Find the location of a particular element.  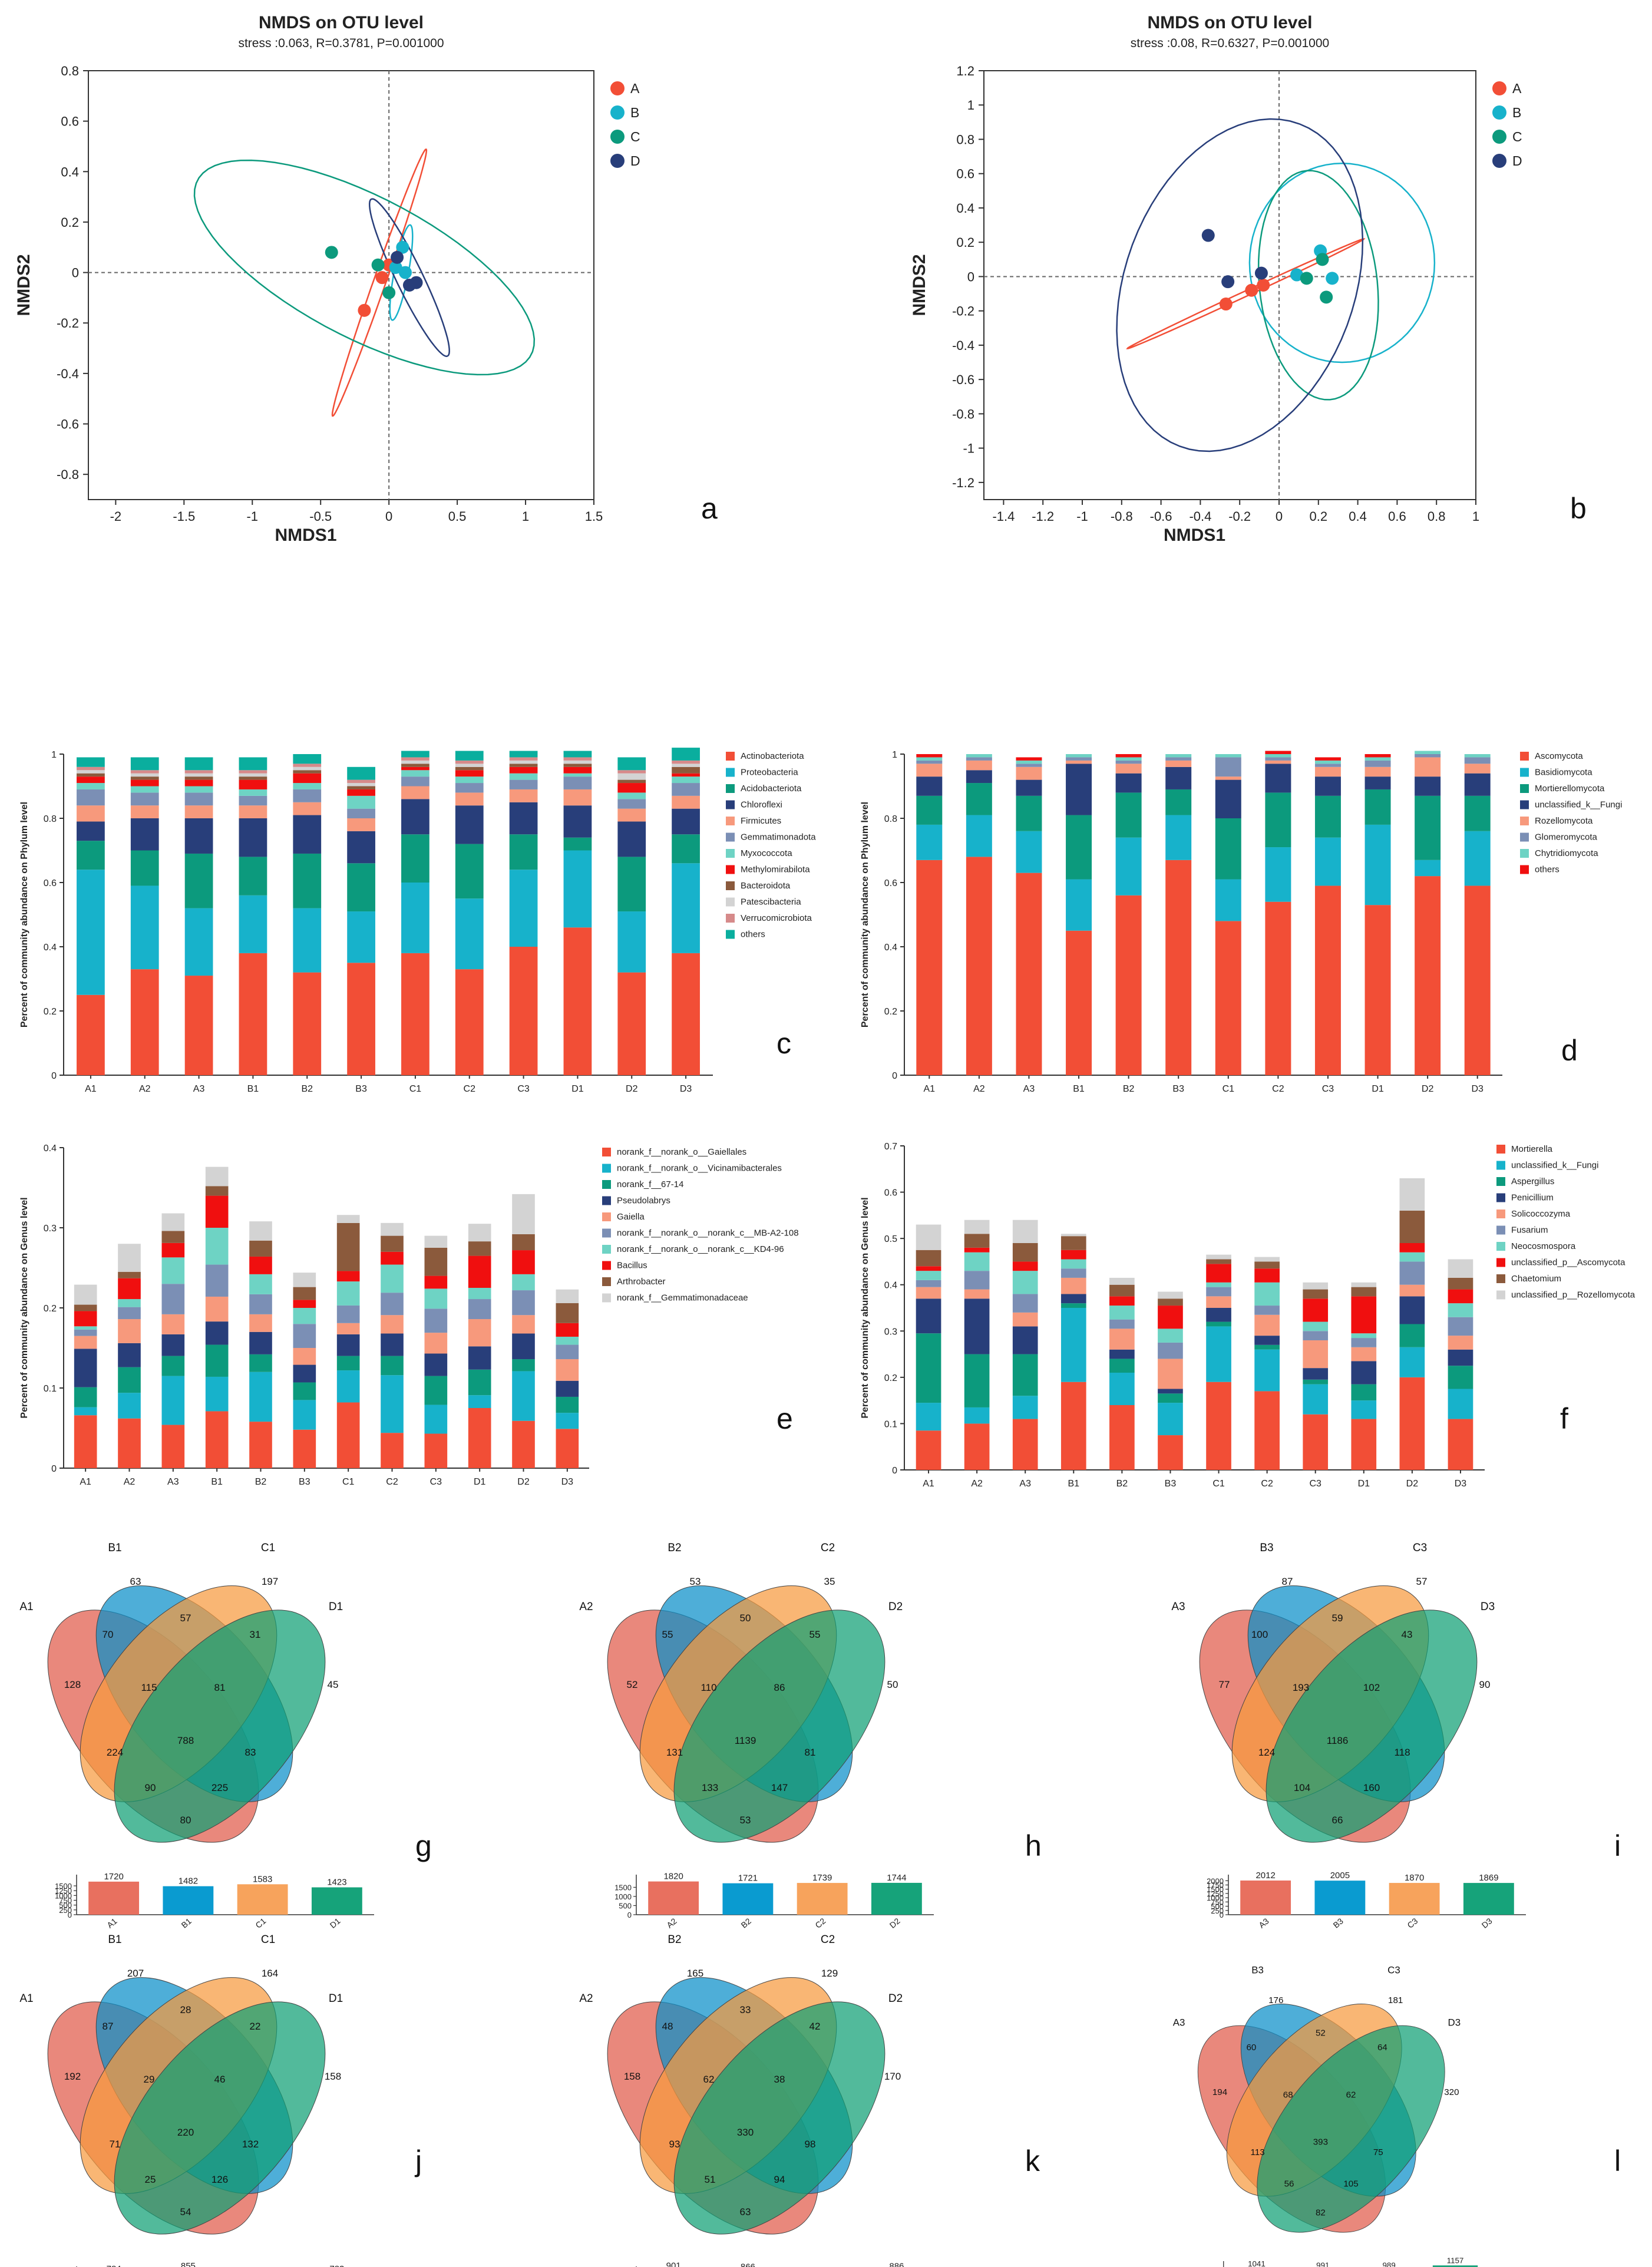

x-tick-label: C3 is located at coordinates (523, 1089).